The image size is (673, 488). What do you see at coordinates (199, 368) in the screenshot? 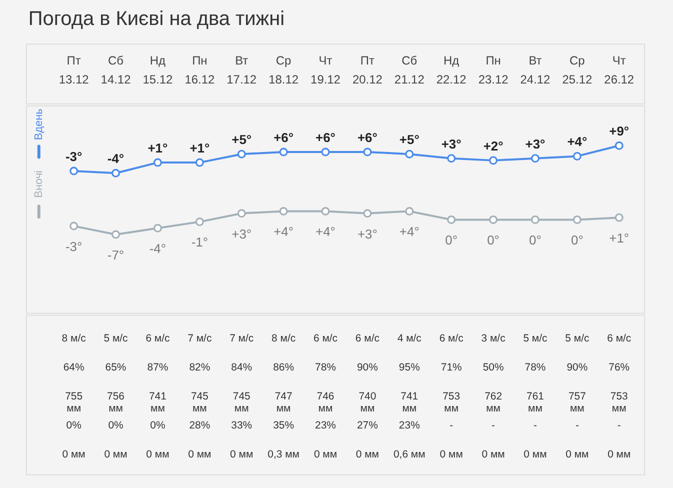
I see `text: 82%` at bounding box center [199, 368].